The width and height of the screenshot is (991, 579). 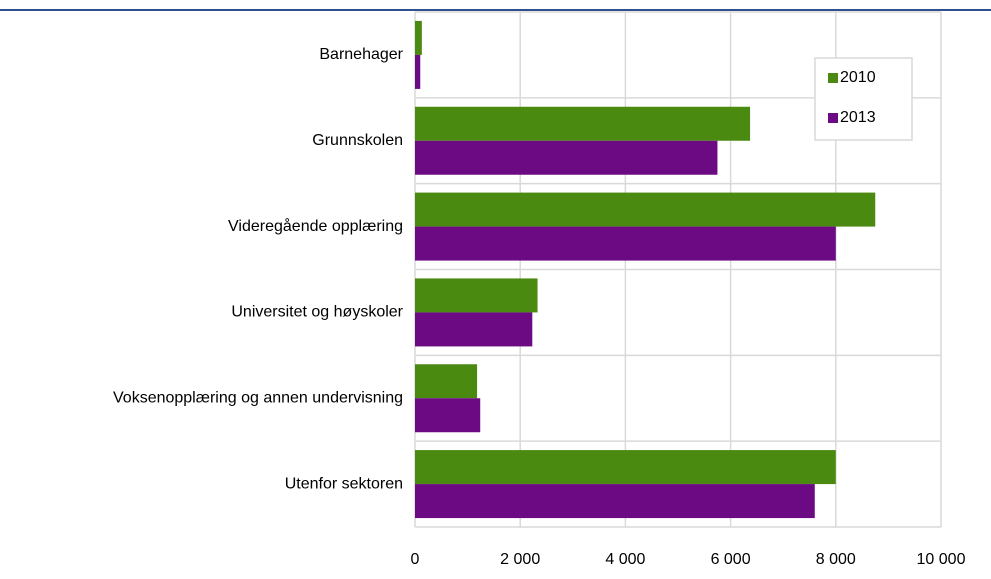 What do you see at coordinates (315, 226) in the screenshot?
I see `y-tick-label: Videregående opplæring` at bounding box center [315, 226].